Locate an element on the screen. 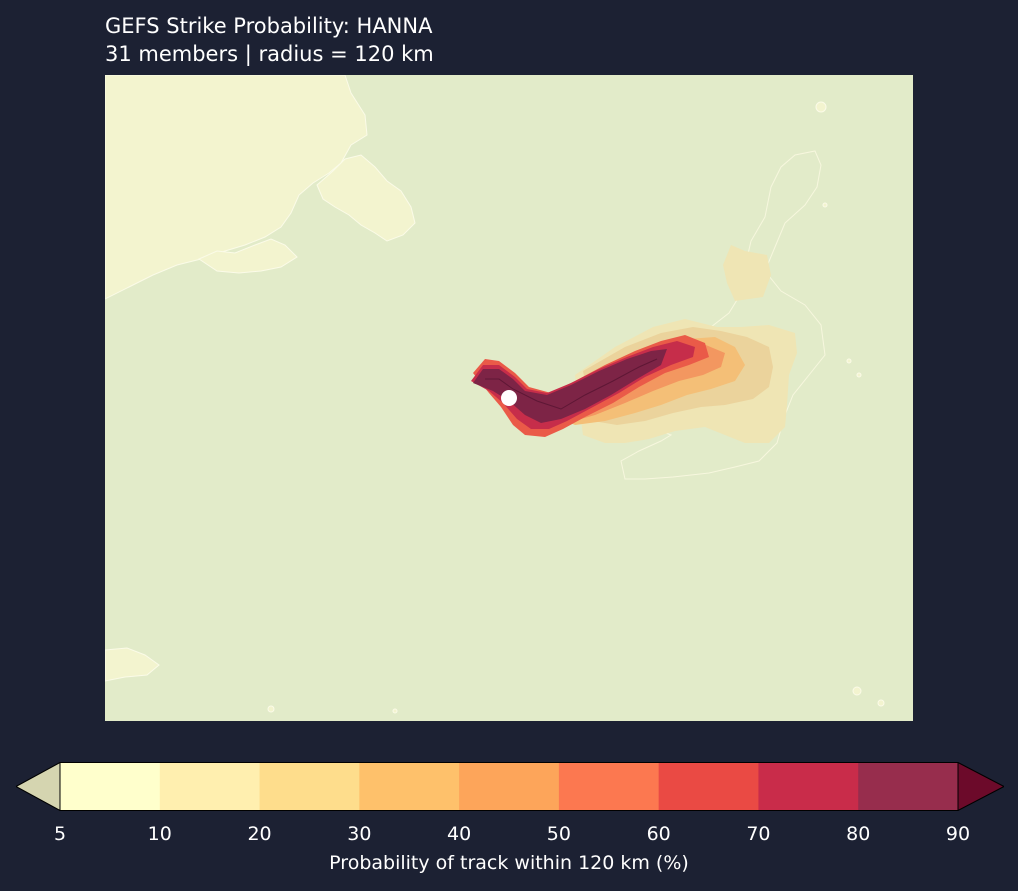  probability-fill is located at coordinates (634, 344).